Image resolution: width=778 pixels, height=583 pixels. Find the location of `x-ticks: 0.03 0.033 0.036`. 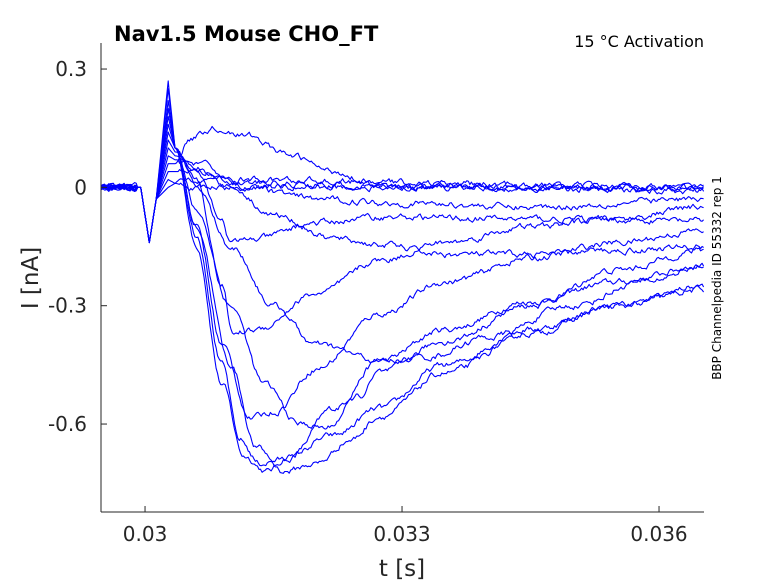

x-ticks: 0.03 0.033 0.036 is located at coordinates (405, 526).